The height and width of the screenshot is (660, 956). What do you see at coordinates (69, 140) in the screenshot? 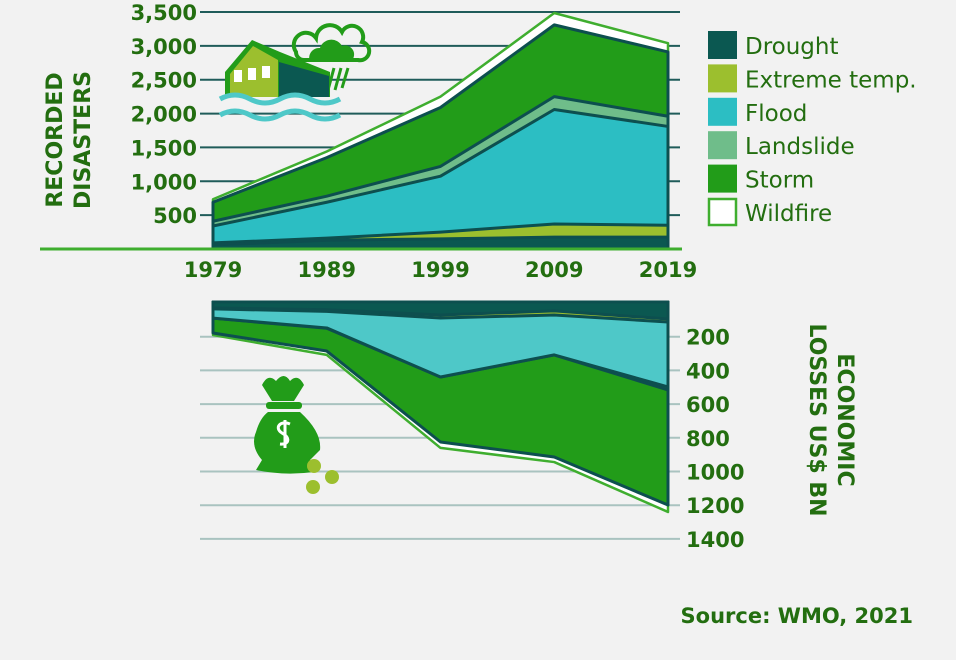
I see `top-y-axis-title: RECORDED DISASTERS` at bounding box center [69, 140].